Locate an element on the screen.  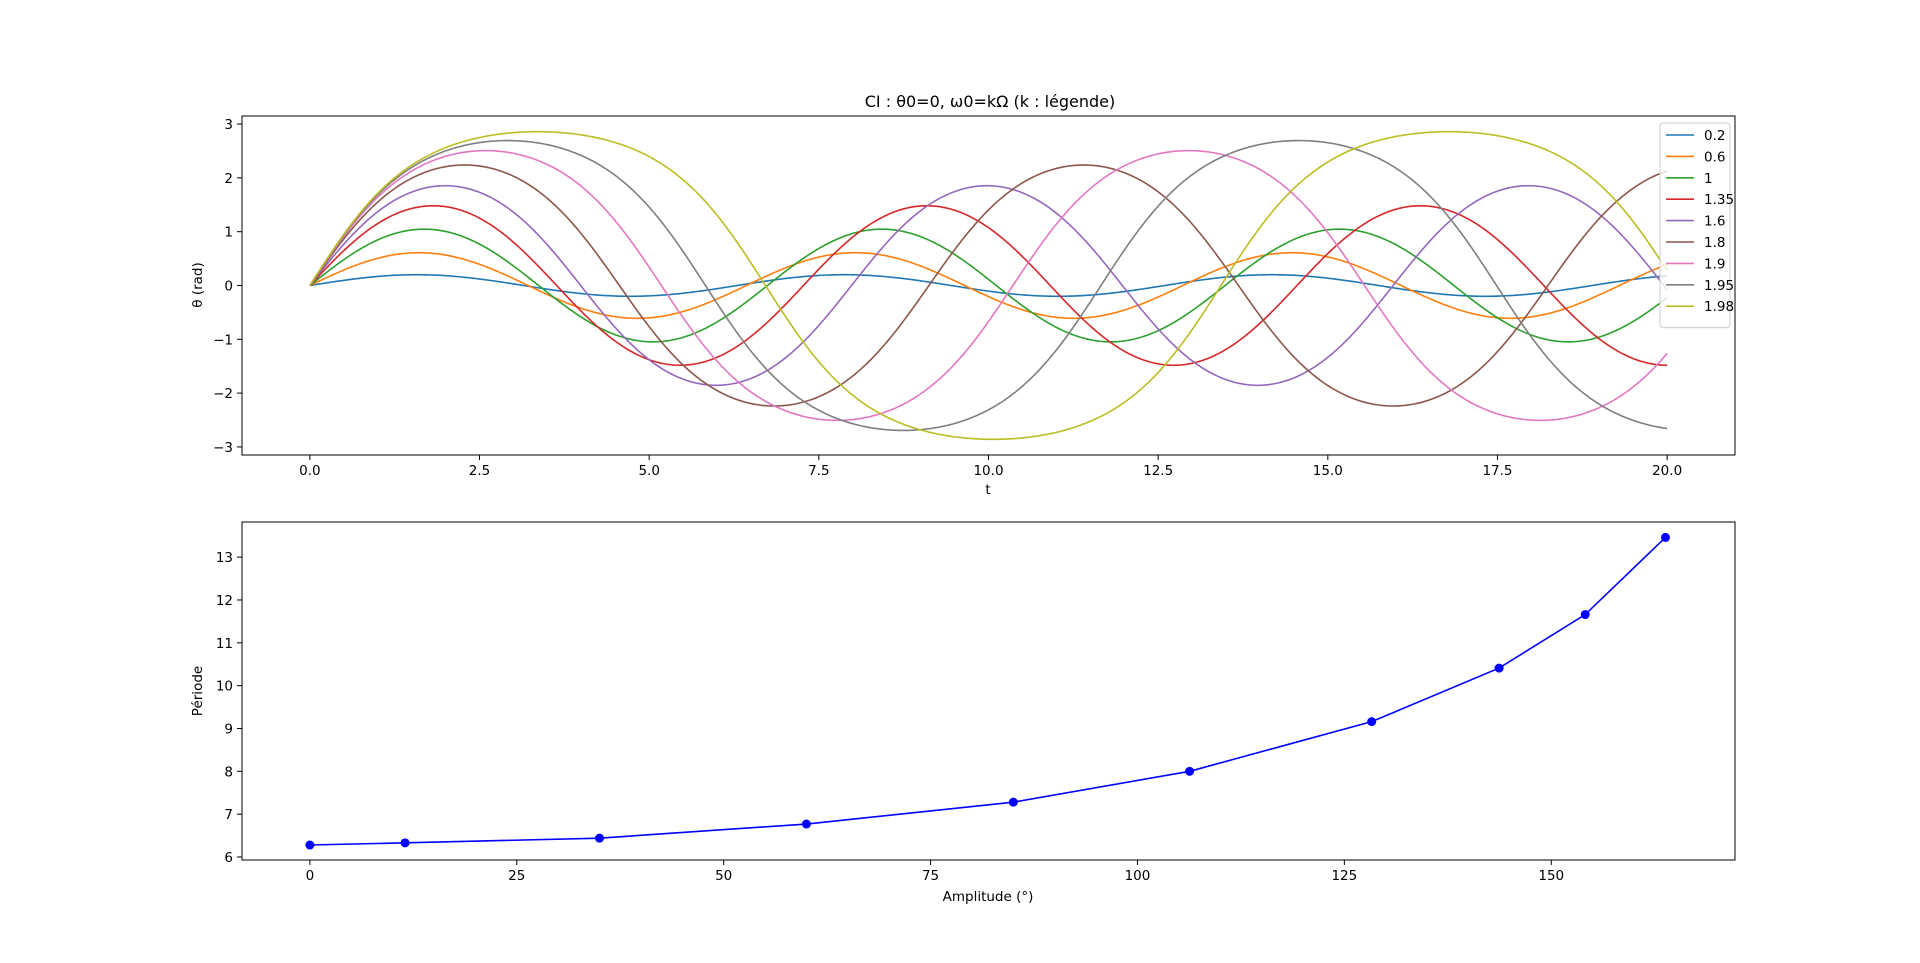
x-tick-label: 12.5 is located at coordinates (1158, 471).